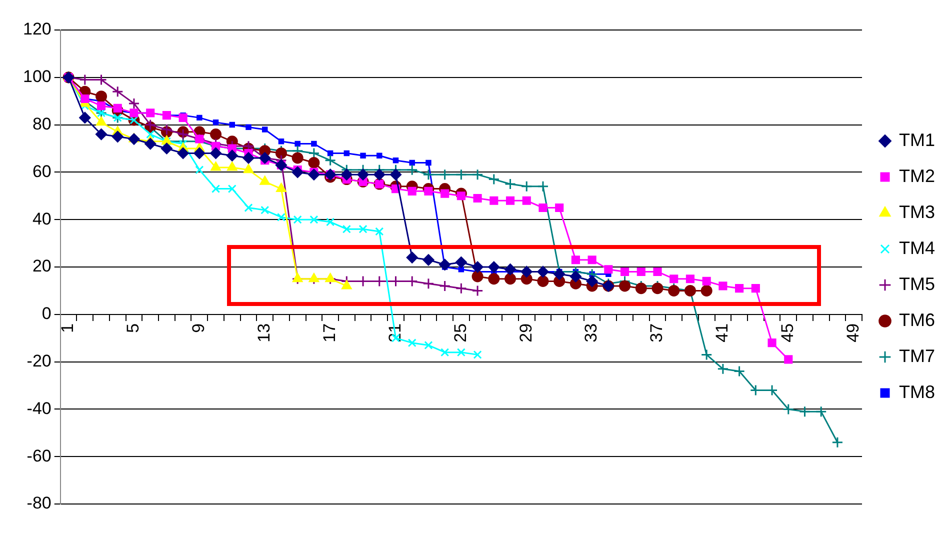 The width and height of the screenshot is (951, 534). Describe the element at coordinates (37, 76) in the screenshot. I see `y-tick-label: 100` at that location.